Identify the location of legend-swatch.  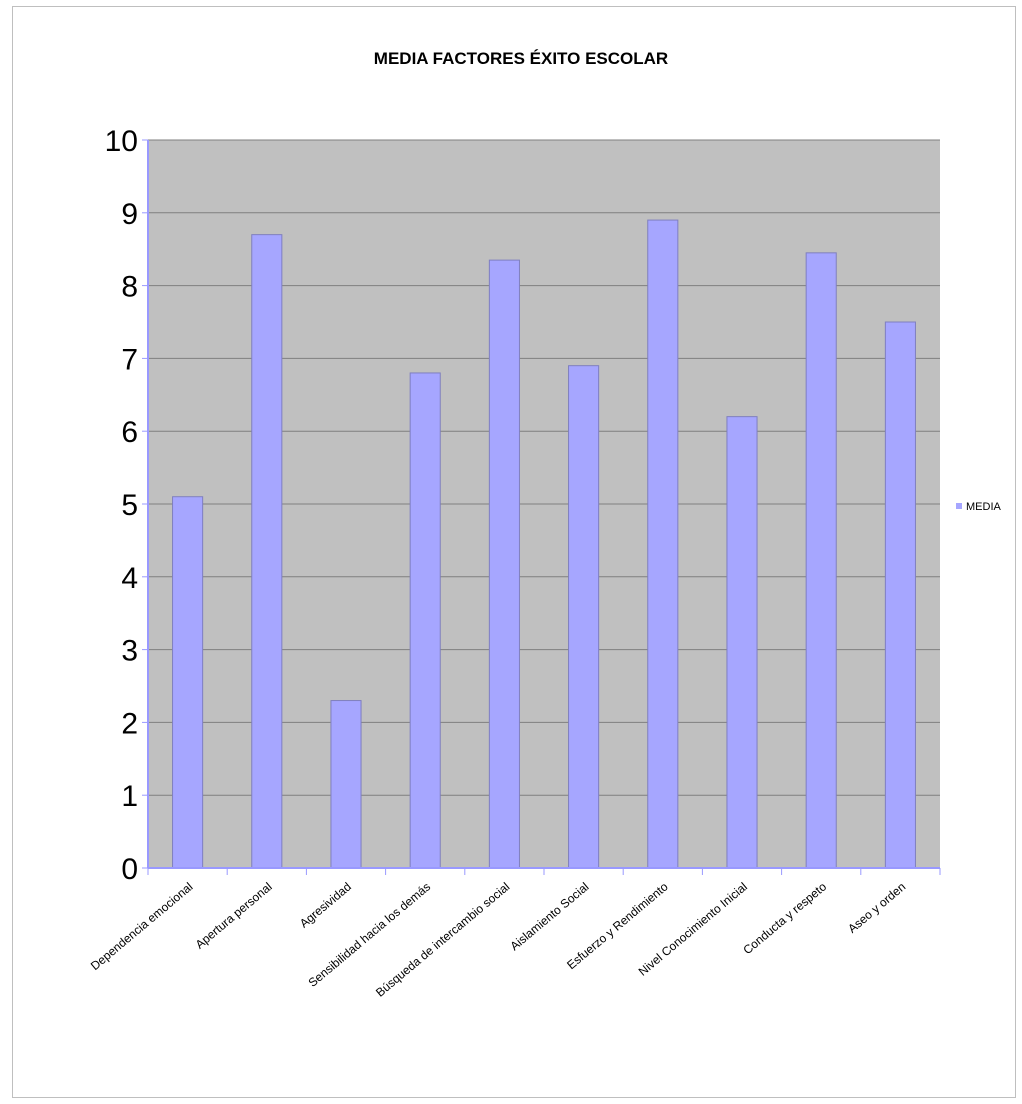
(959, 506).